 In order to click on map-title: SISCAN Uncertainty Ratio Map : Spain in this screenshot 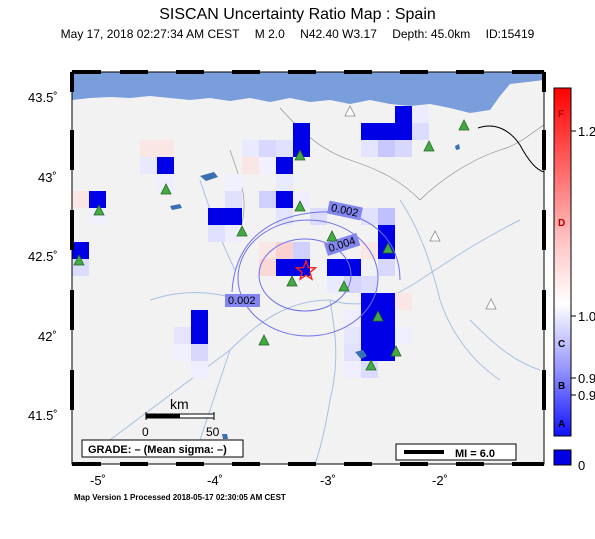, I will do `click(297, 14)`.